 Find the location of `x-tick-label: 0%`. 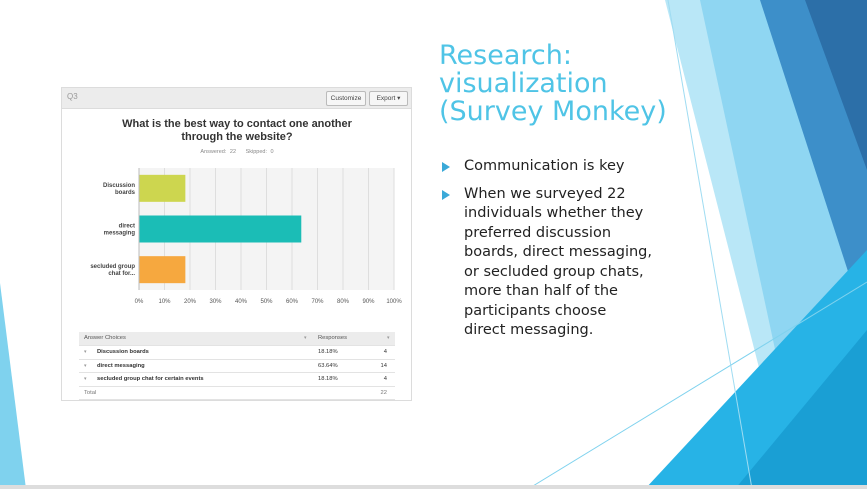

x-tick-label: 0% is located at coordinates (139, 302).